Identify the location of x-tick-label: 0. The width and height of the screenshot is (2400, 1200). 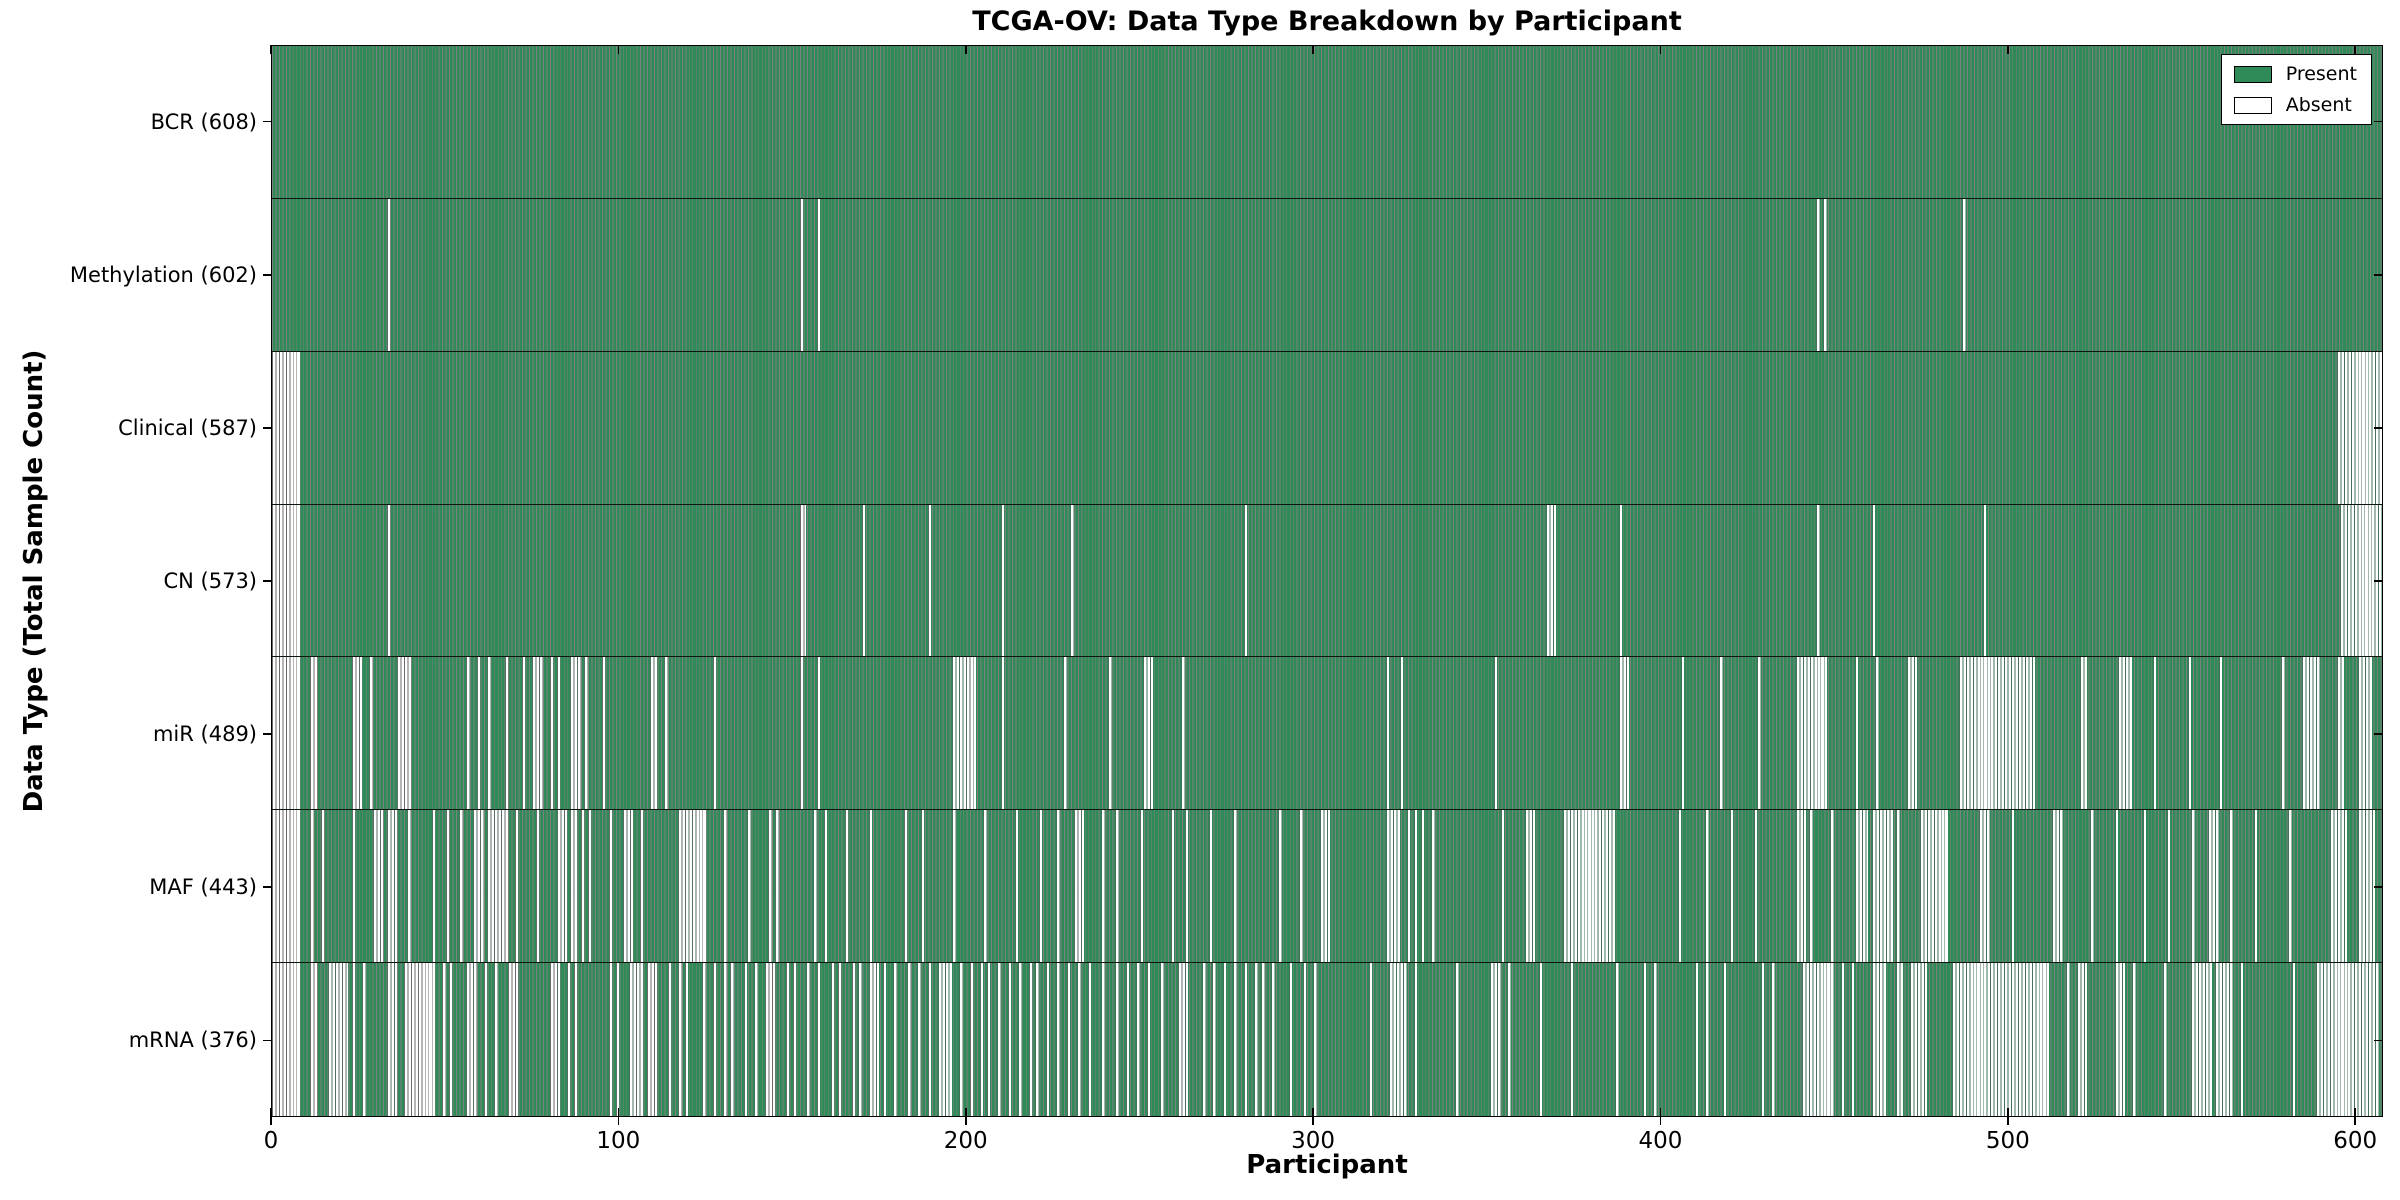
(271, 1141).